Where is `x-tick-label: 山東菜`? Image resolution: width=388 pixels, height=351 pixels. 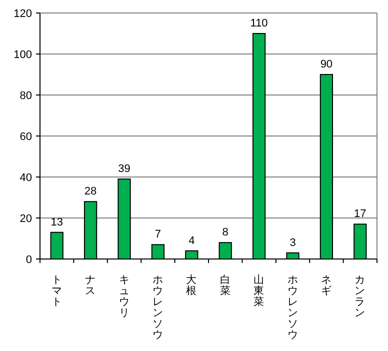
x-tick-label: 山東菜 is located at coordinates (259, 290).